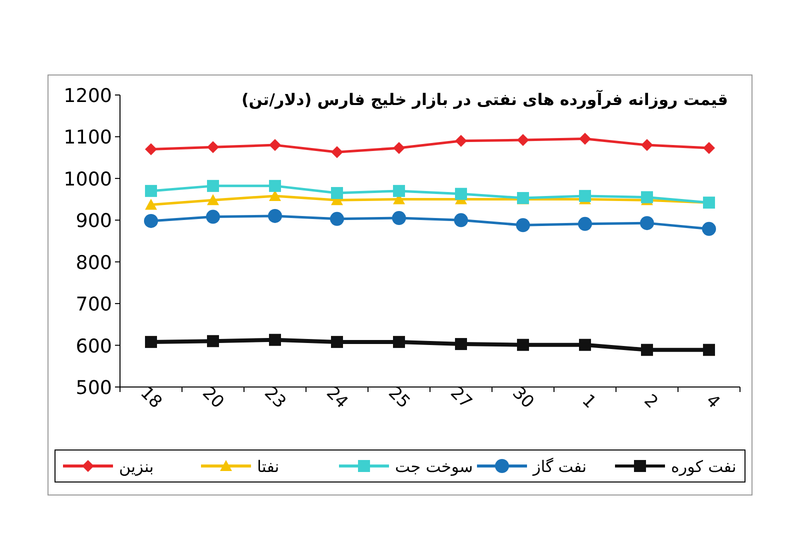 Image resolution: width=800 pixels, height=557 pixels. What do you see at coordinates (651, 401) in the screenshot?
I see `x-tick-label: 2` at bounding box center [651, 401].